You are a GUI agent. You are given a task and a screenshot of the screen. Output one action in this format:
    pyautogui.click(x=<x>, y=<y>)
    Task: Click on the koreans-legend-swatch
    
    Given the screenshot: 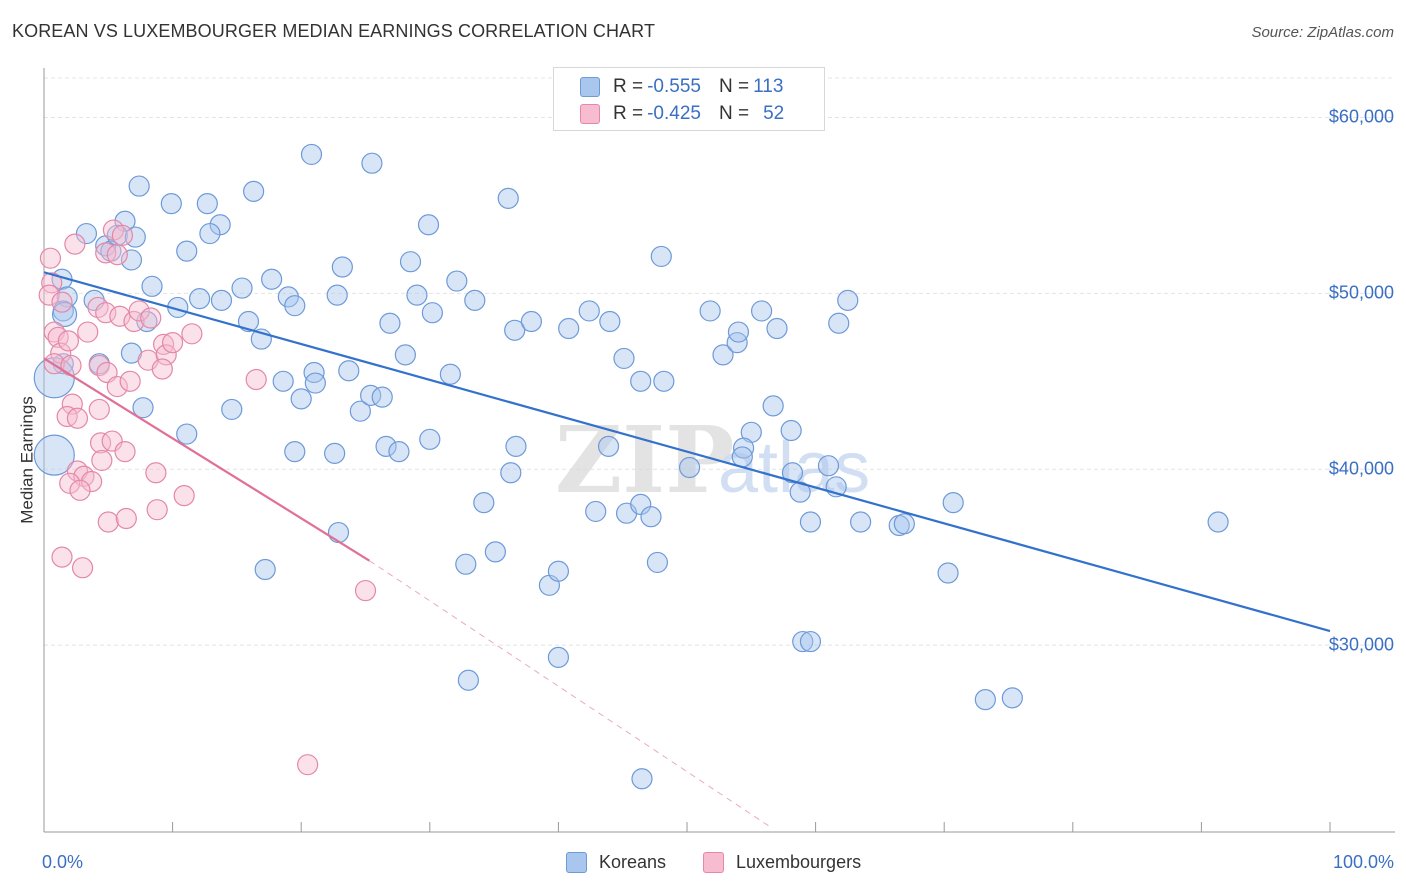 What is the action you would take?
    pyautogui.click(x=576, y=862)
    